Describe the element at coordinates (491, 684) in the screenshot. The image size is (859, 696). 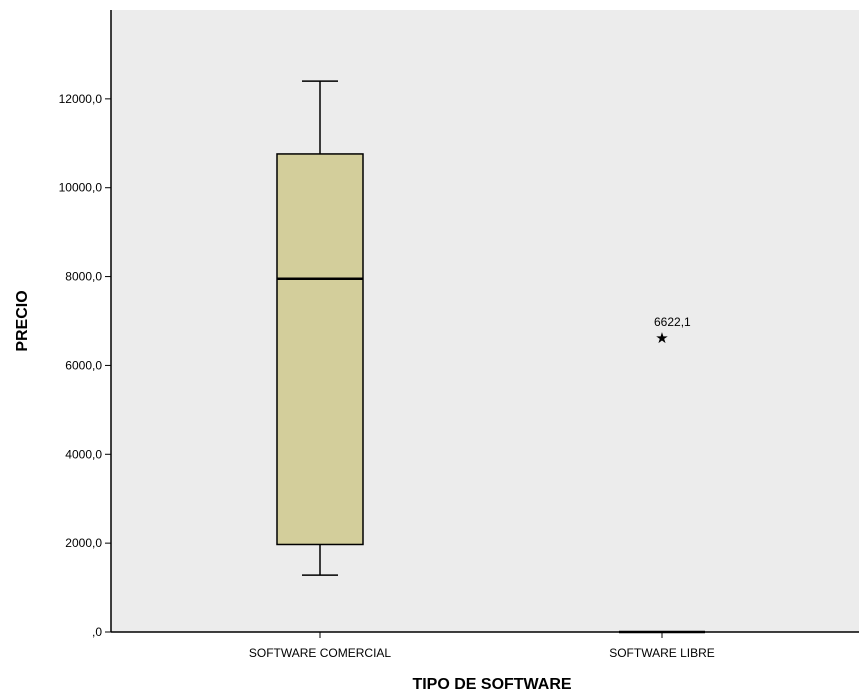
I see `x-axis-title: TIPO DE SOFTWARE` at that location.